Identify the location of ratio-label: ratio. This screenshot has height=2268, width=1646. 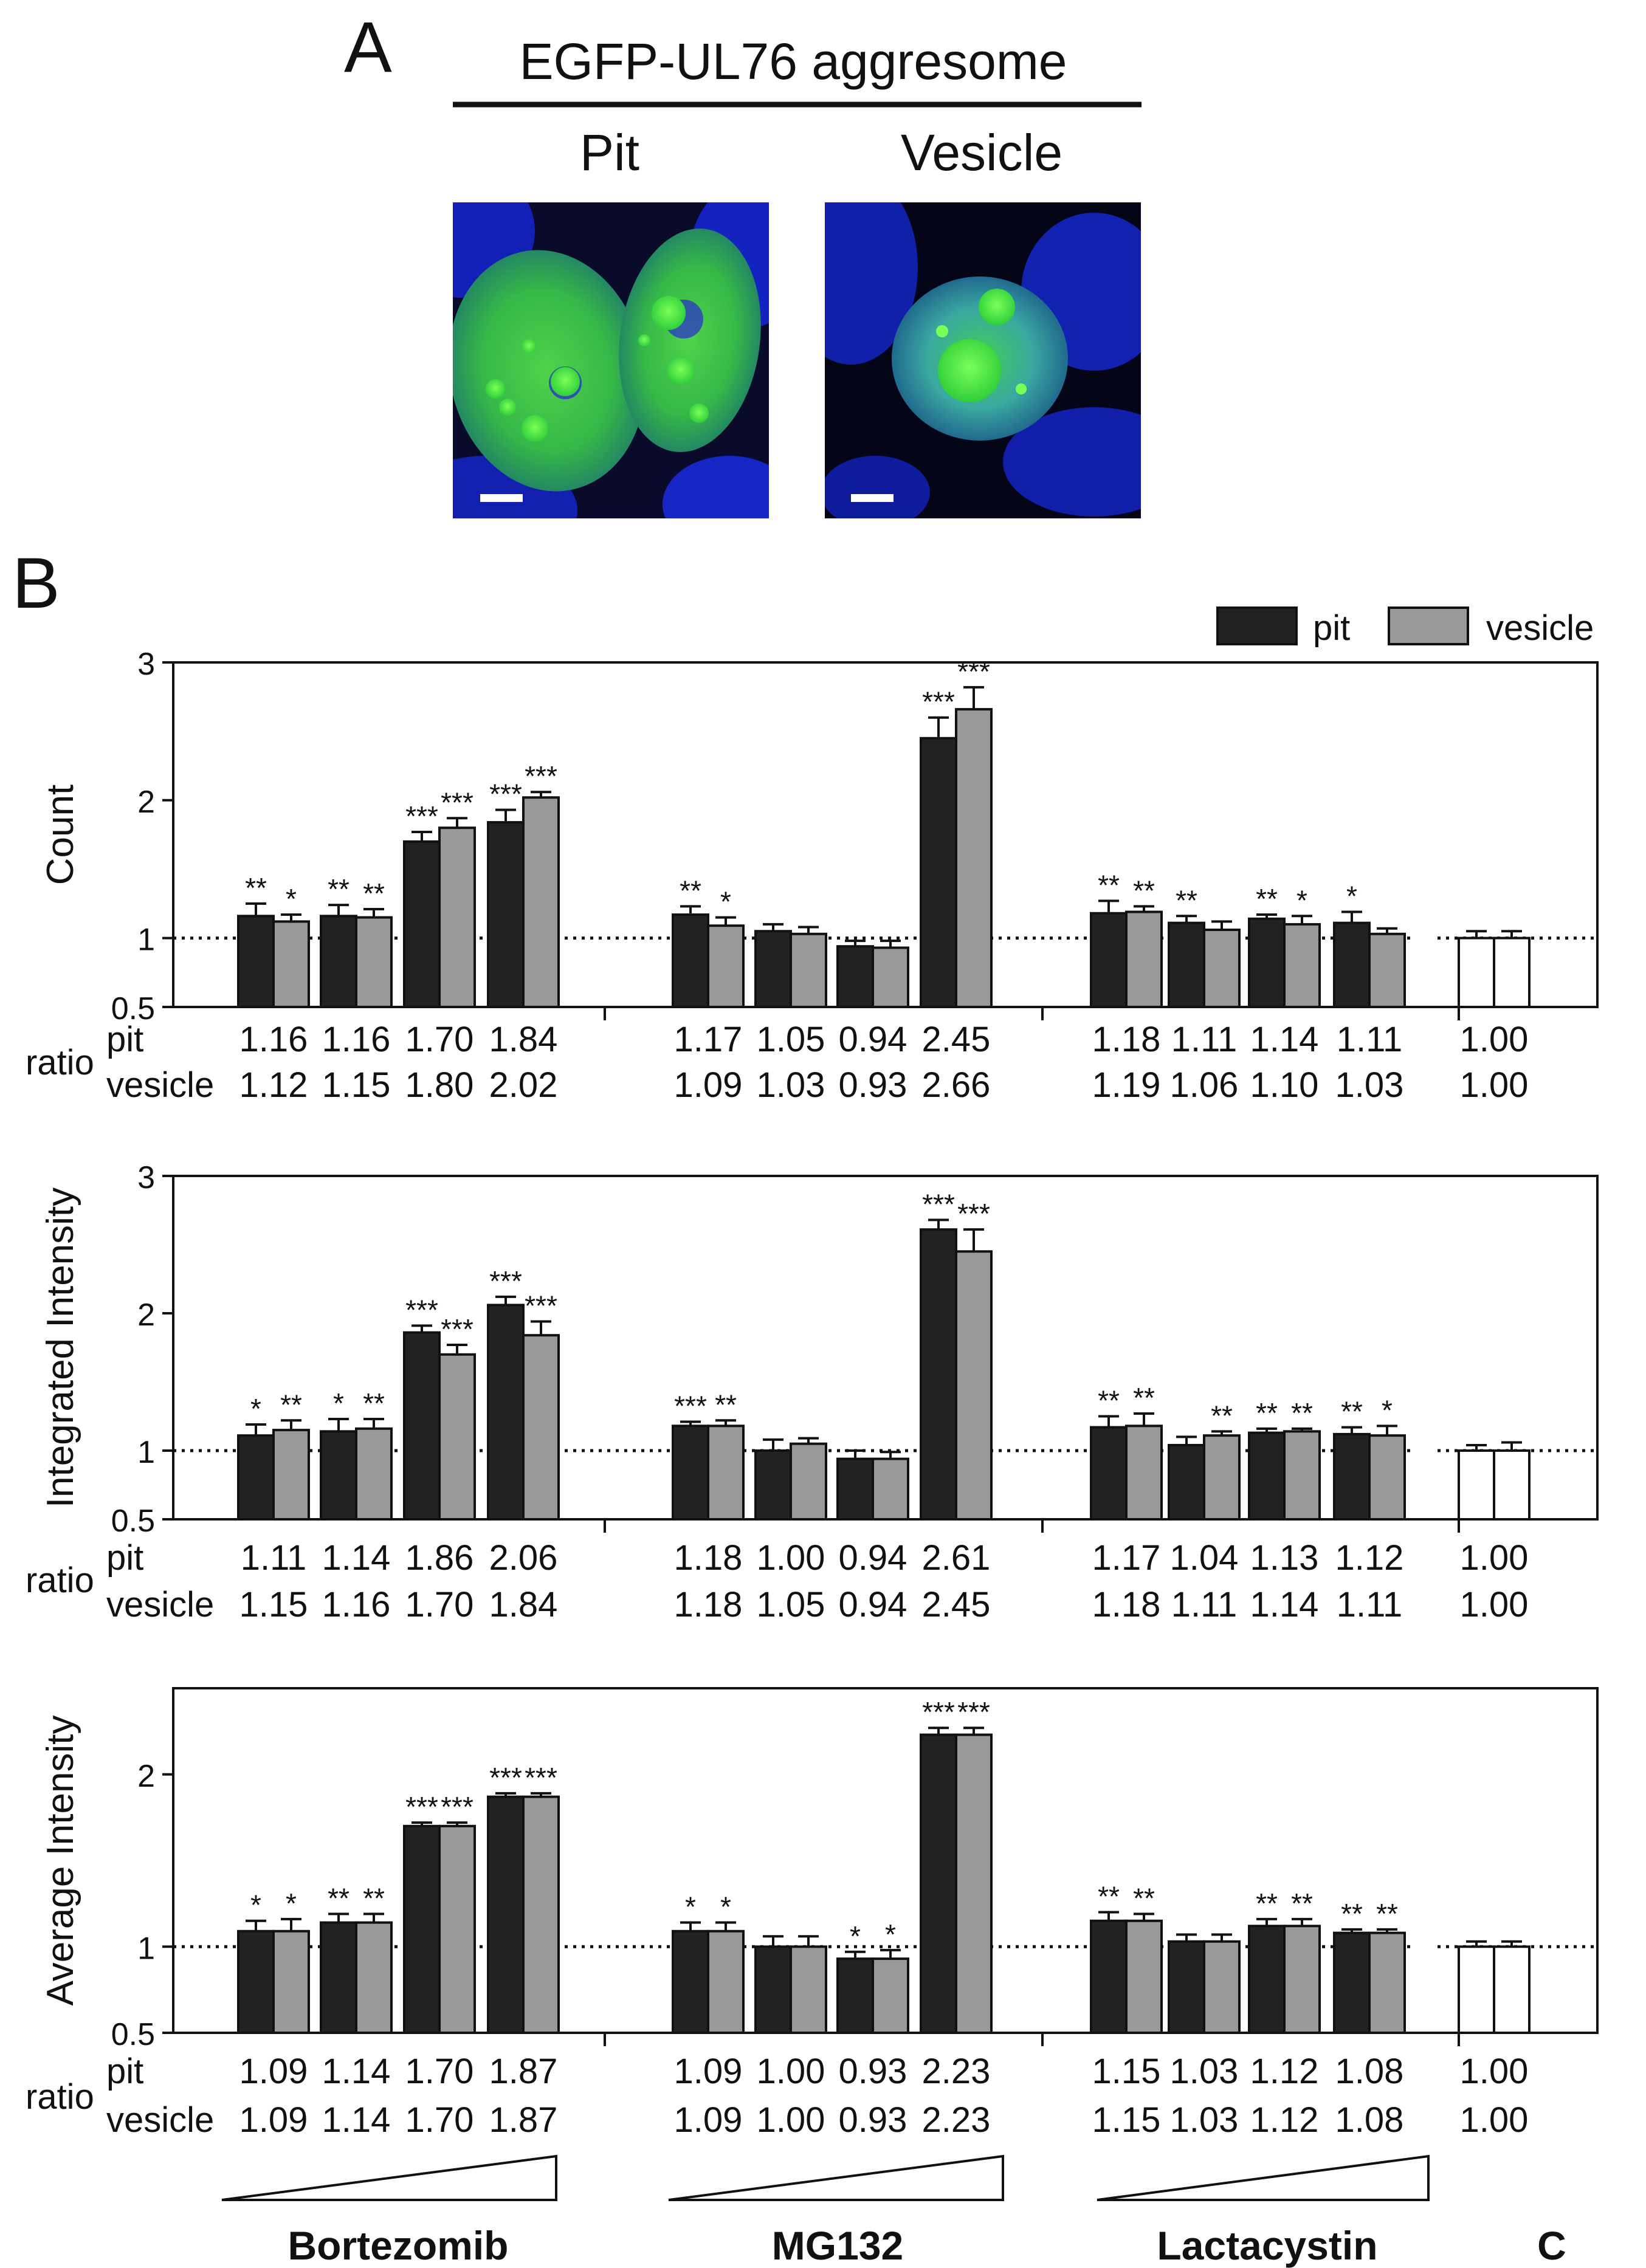
(60, 1063).